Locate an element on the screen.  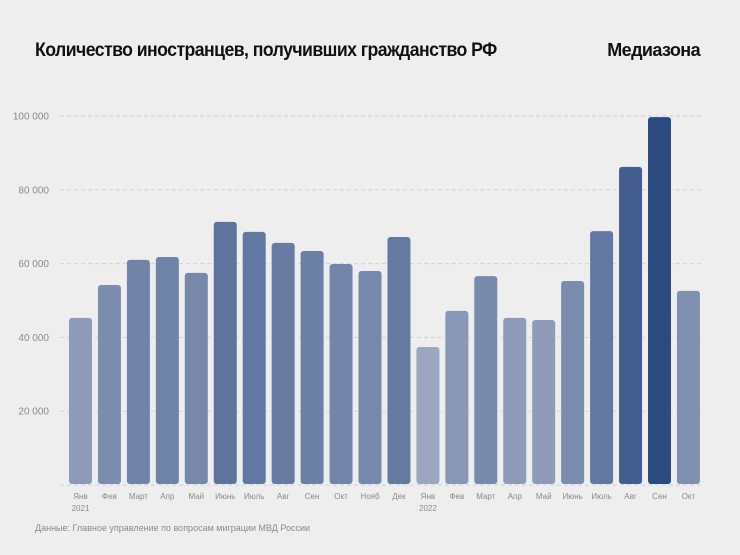
x-tick-label: Нояб is located at coordinates (370, 496).